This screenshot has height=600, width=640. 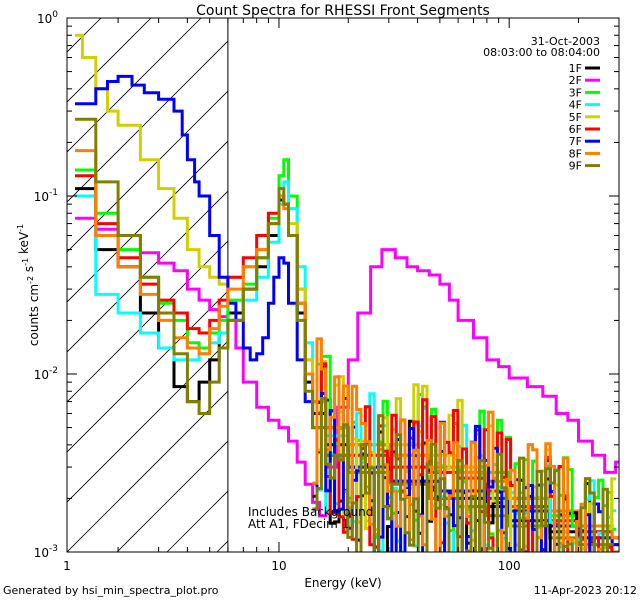 I want to click on x-tick-label: 1, so click(x=67, y=566).